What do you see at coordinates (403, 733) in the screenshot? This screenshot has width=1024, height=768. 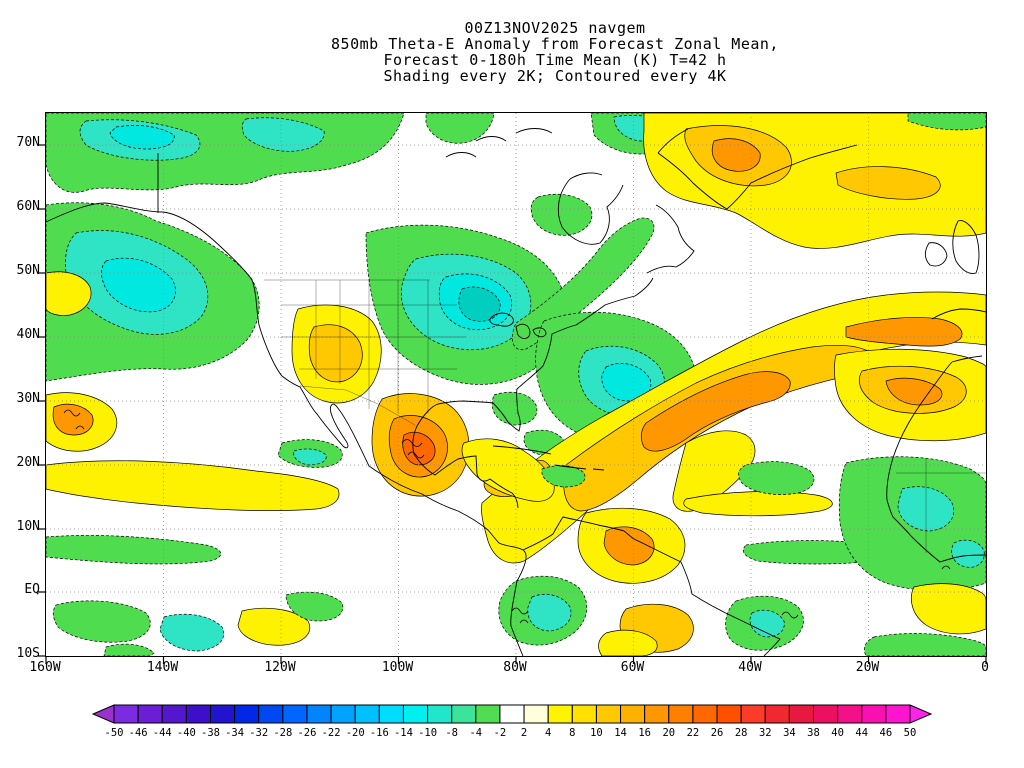 I see `colorbar-tick-label: -14` at bounding box center [403, 733].